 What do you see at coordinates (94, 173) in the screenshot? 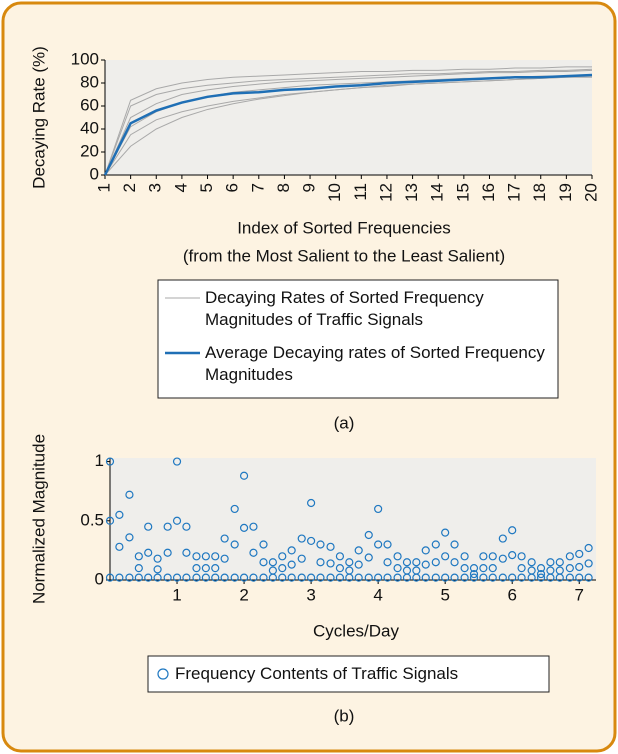
I see `y-tick-label: 0` at bounding box center [94, 173].